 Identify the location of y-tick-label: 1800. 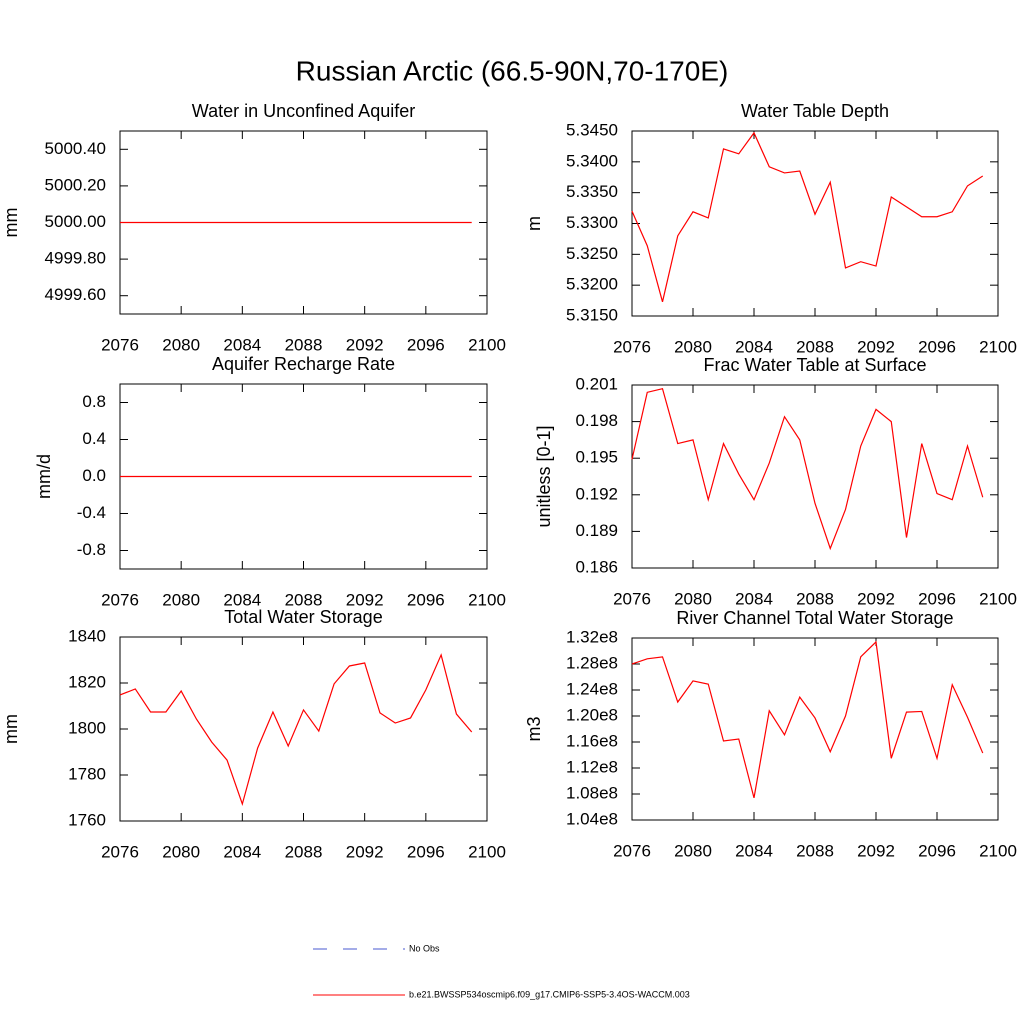
(87, 727).